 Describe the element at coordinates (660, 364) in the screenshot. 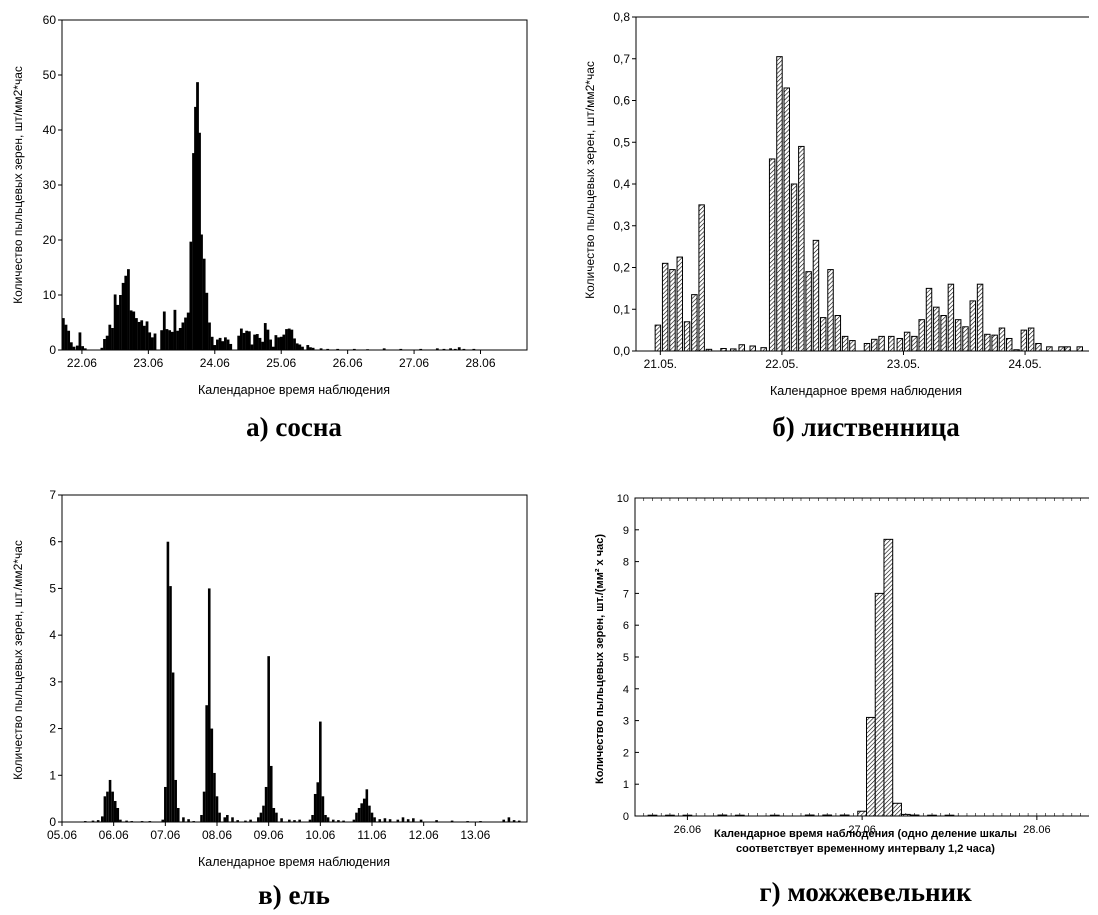

I see `x-tick-label: 21.05.` at that location.